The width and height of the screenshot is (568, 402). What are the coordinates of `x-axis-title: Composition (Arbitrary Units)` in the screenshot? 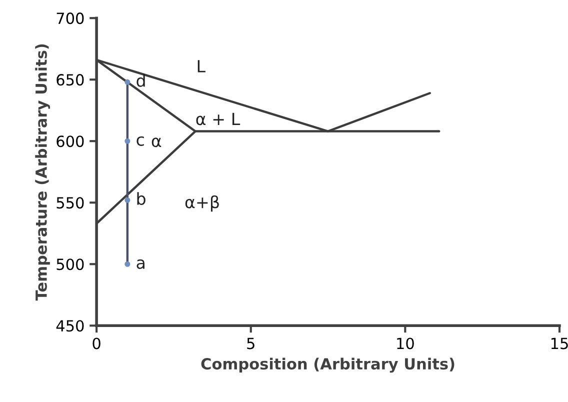 It's located at (327, 365).